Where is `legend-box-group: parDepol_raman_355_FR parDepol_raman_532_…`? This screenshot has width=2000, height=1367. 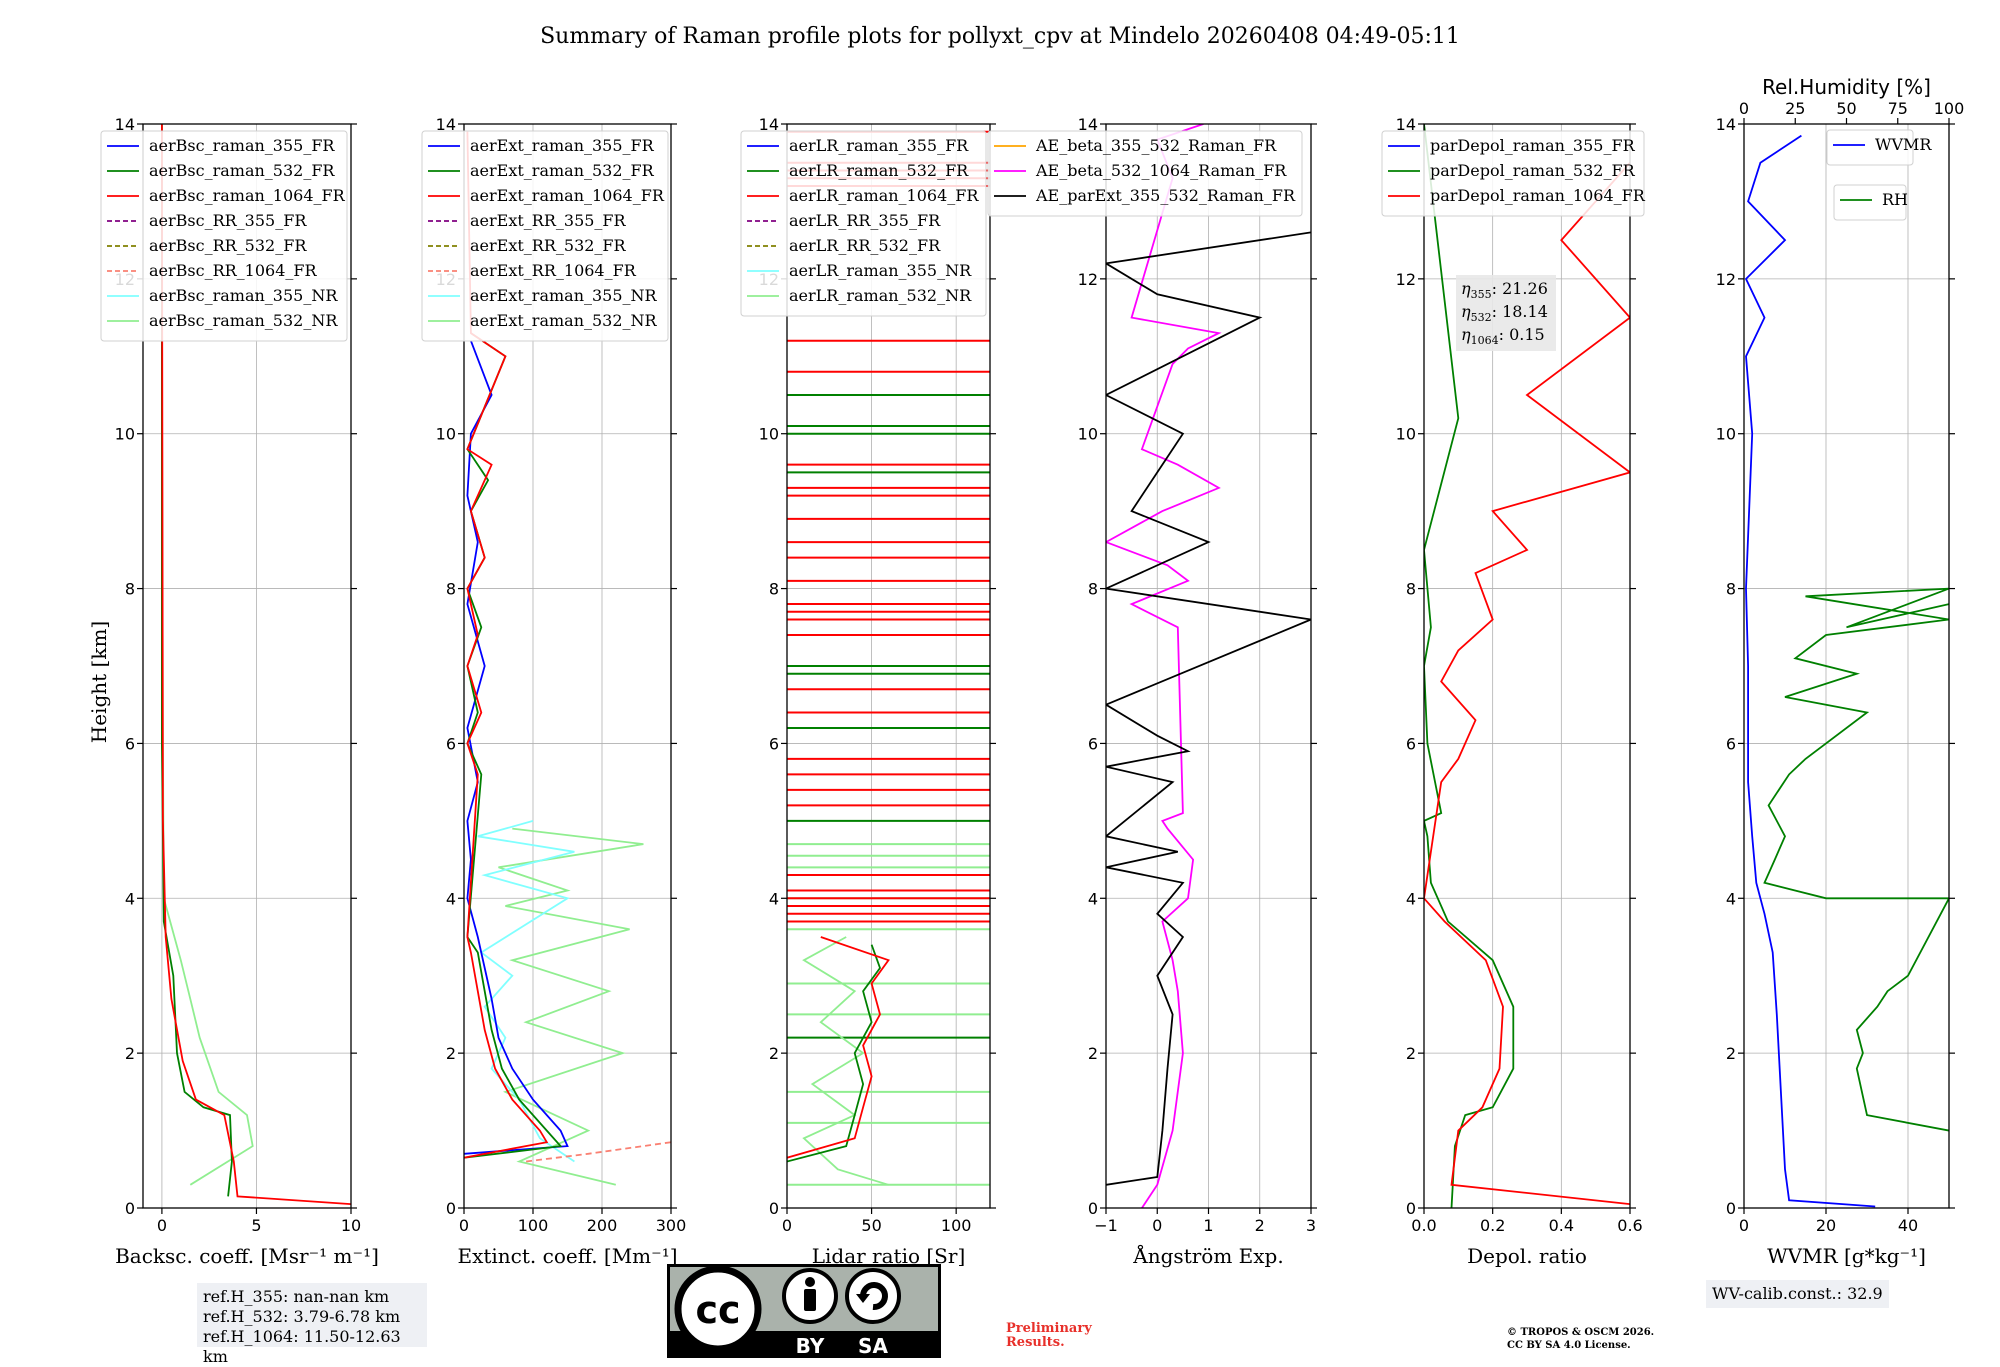
legend-box-group: parDepol_raman_355_FR parDepol_raman_532_… is located at coordinates (1513, 173).